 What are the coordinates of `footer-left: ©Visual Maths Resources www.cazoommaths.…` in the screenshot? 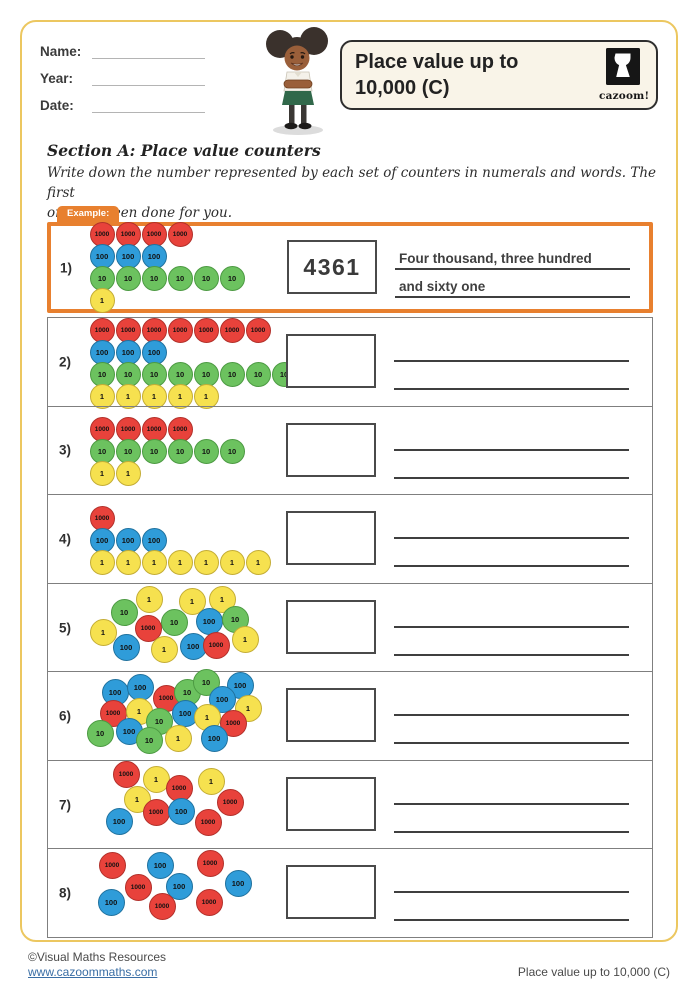 It's located at (97, 965).